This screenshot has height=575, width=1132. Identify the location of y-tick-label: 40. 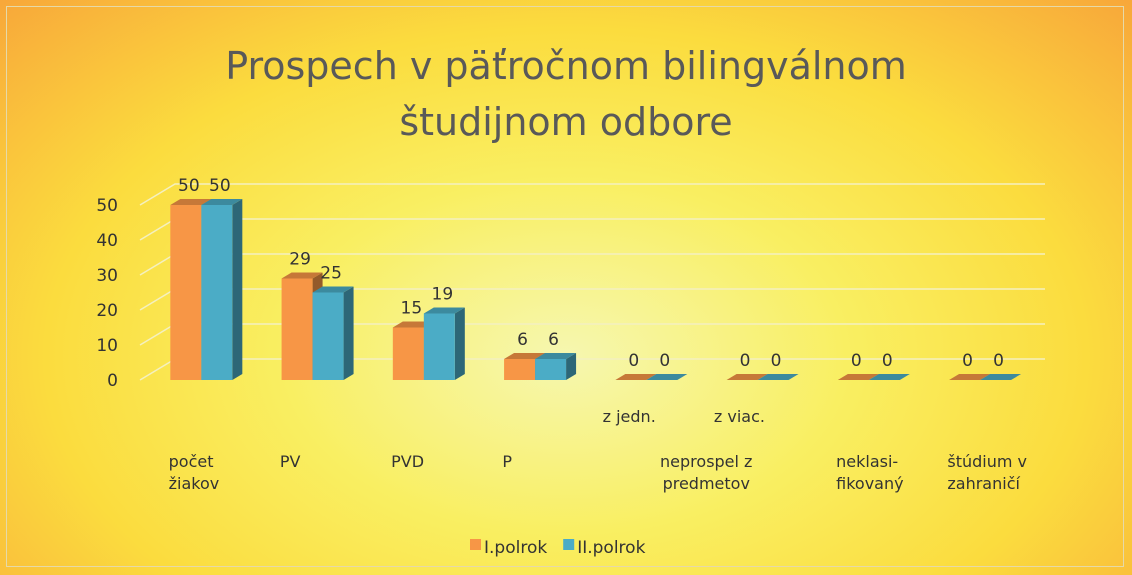
(107, 241).